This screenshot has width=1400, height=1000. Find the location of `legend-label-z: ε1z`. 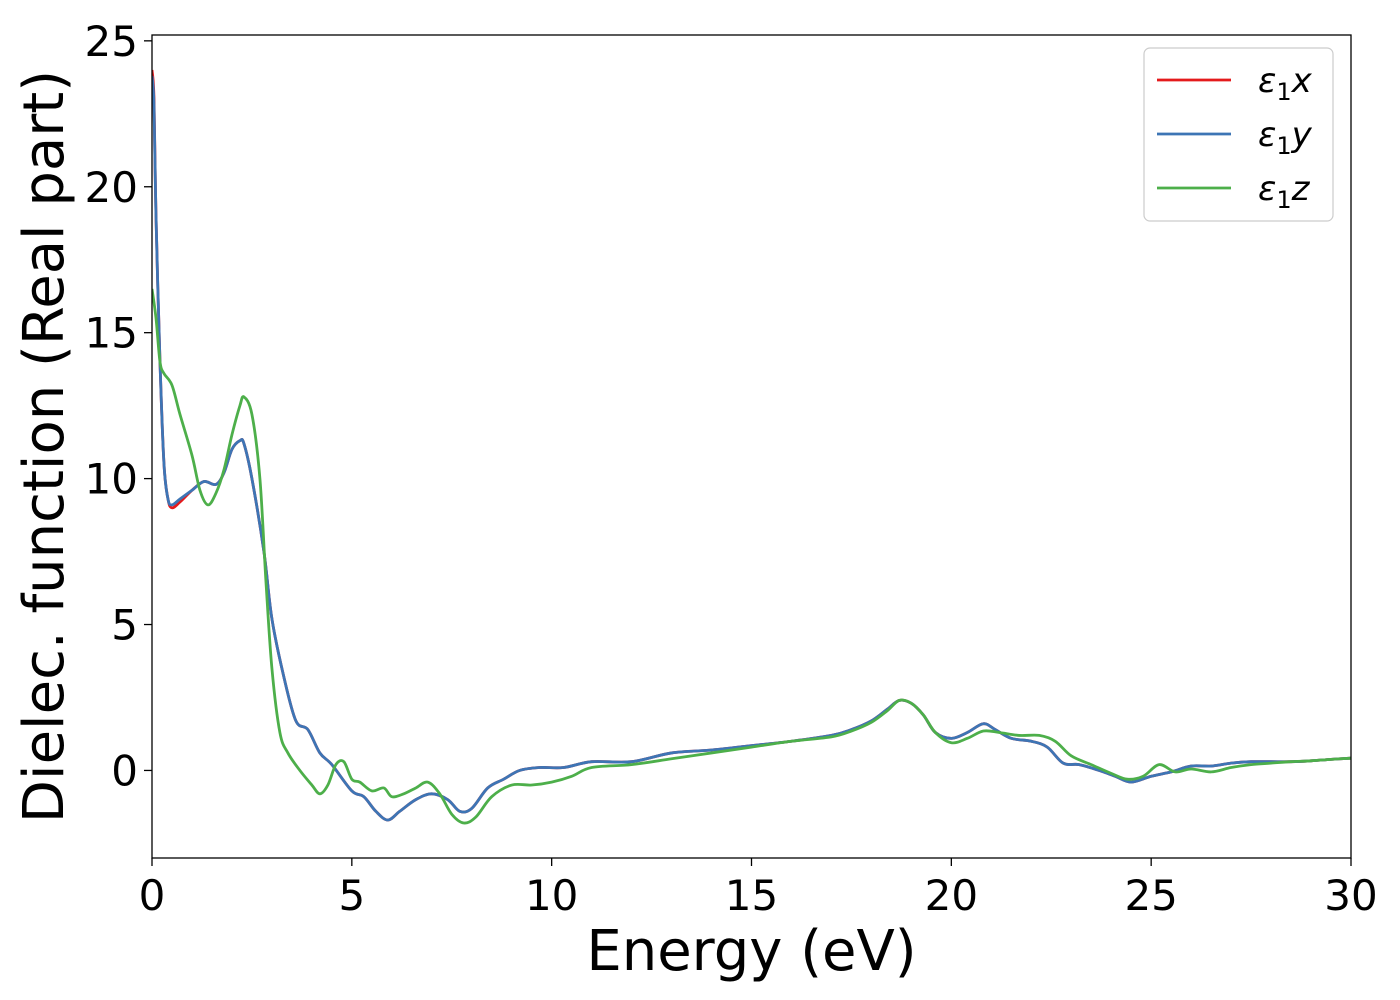

legend-label-z: ε1z is located at coordinates (1284, 191).